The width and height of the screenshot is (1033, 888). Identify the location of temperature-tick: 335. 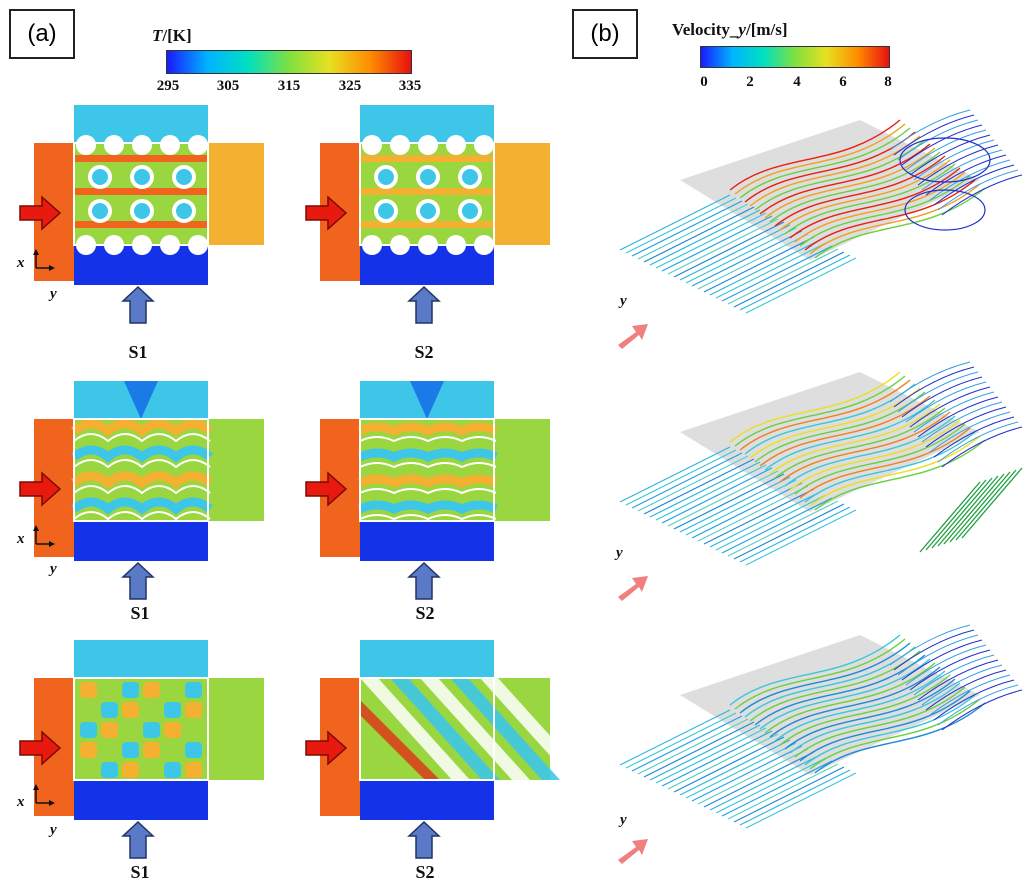
(410, 86).